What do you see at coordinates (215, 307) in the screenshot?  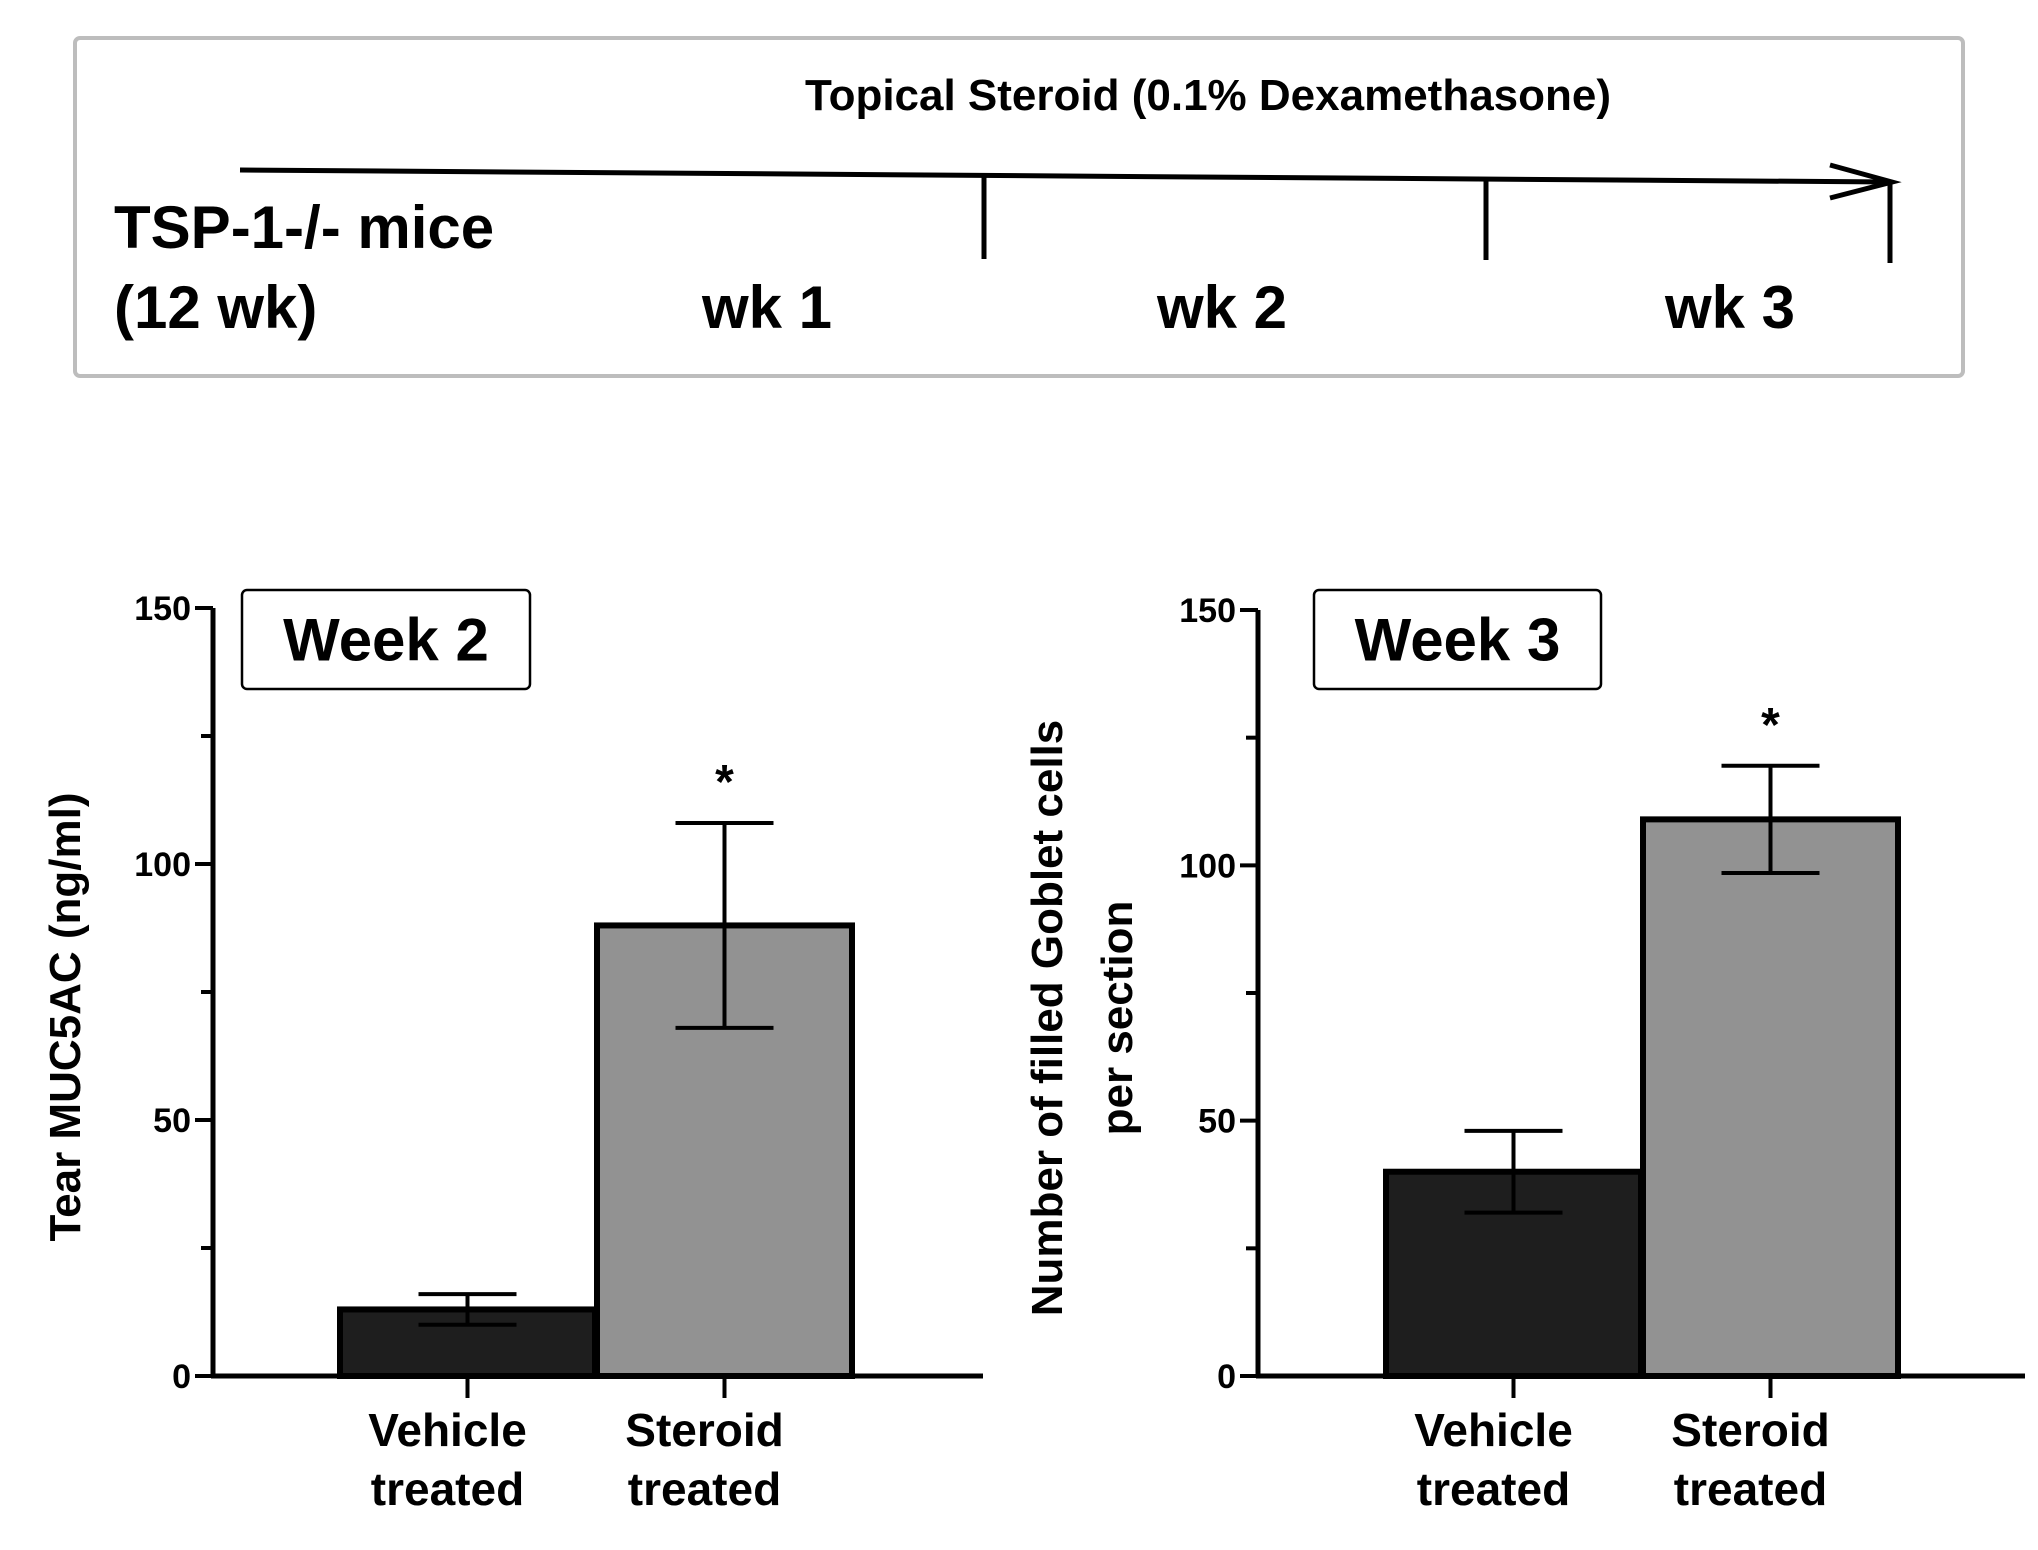 I see `timeline-subject-line2: (12 wk)` at bounding box center [215, 307].